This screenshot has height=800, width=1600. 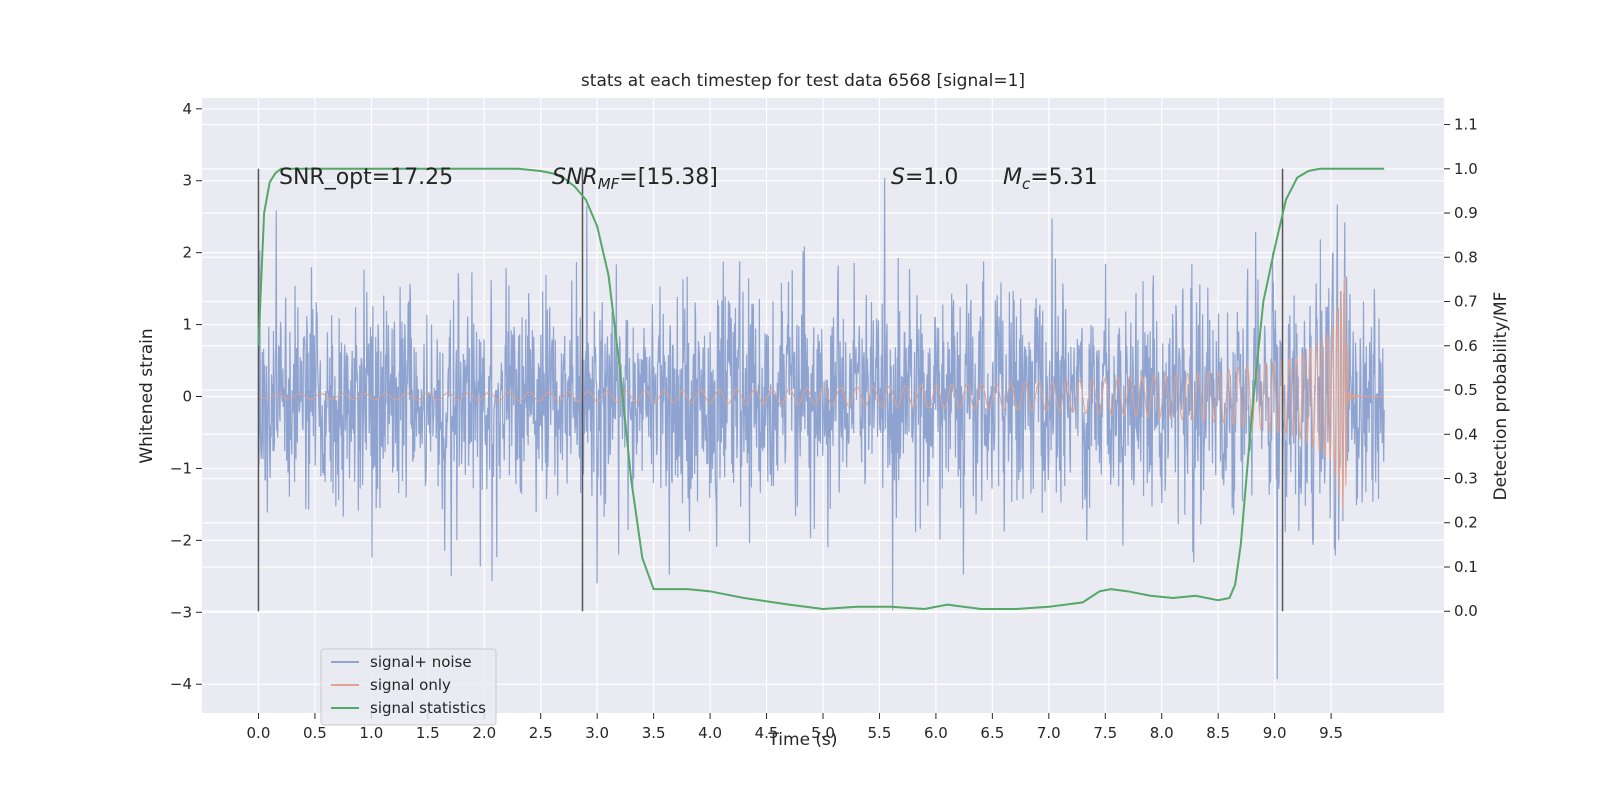 What do you see at coordinates (710, 733) in the screenshot?
I see `x-tick-label: 4.0` at bounding box center [710, 733].